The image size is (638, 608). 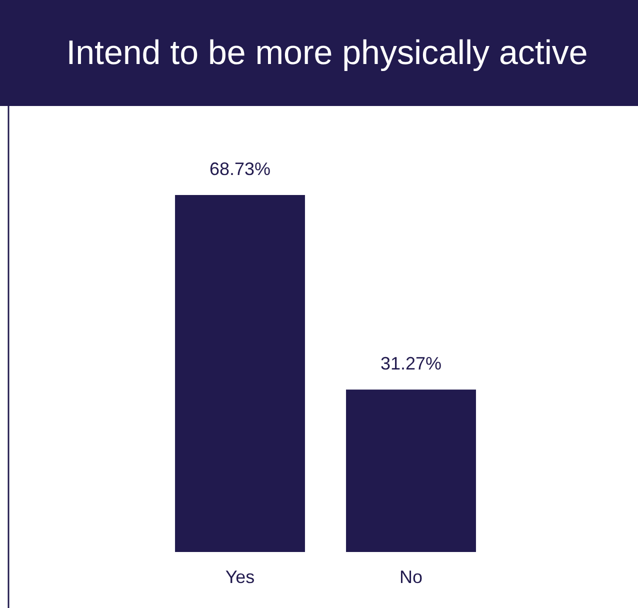 What do you see at coordinates (411, 576) in the screenshot?
I see `x-tick-label: No` at bounding box center [411, 576].